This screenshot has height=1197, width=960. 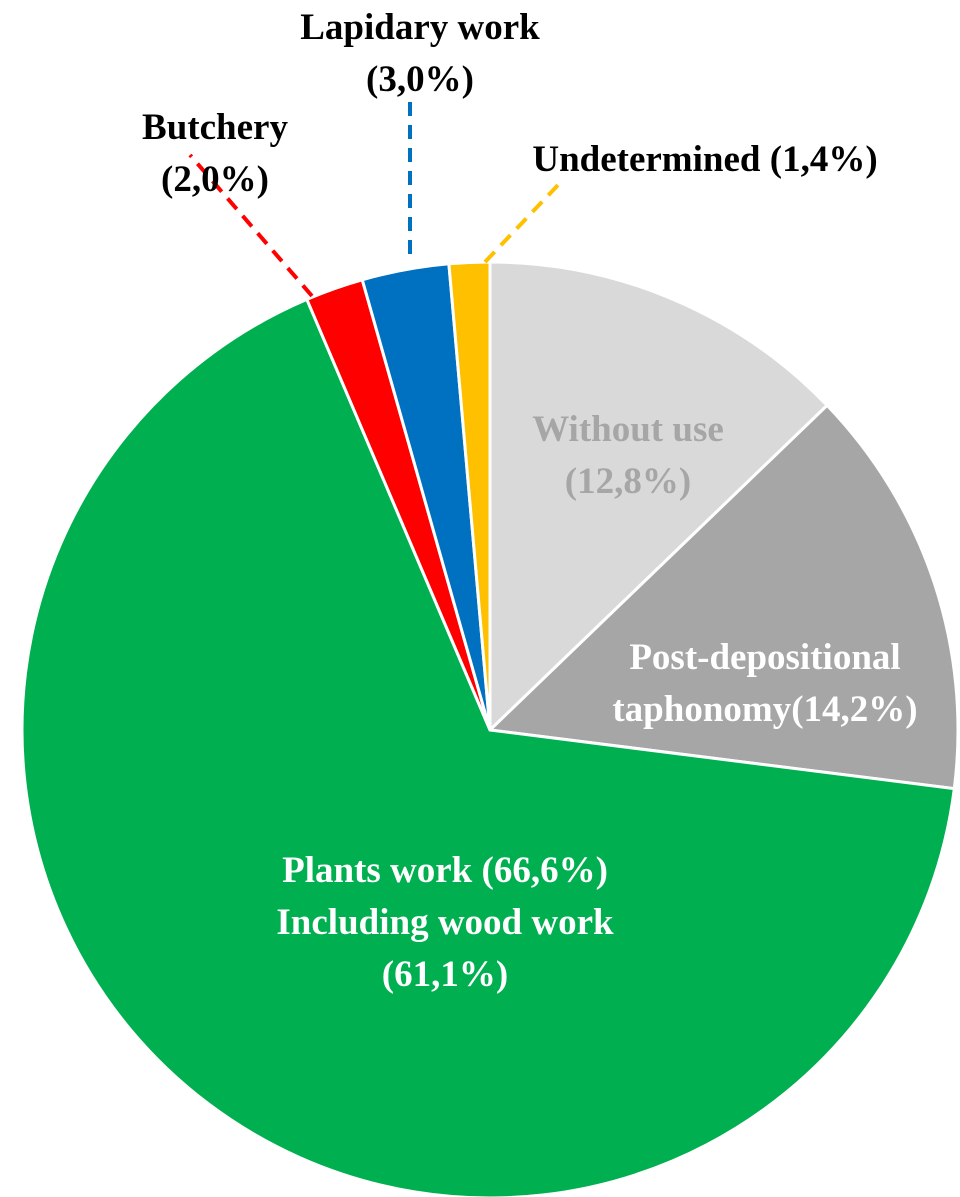 I want to click on value-label: (14,2%), so click(x=854, y=709).